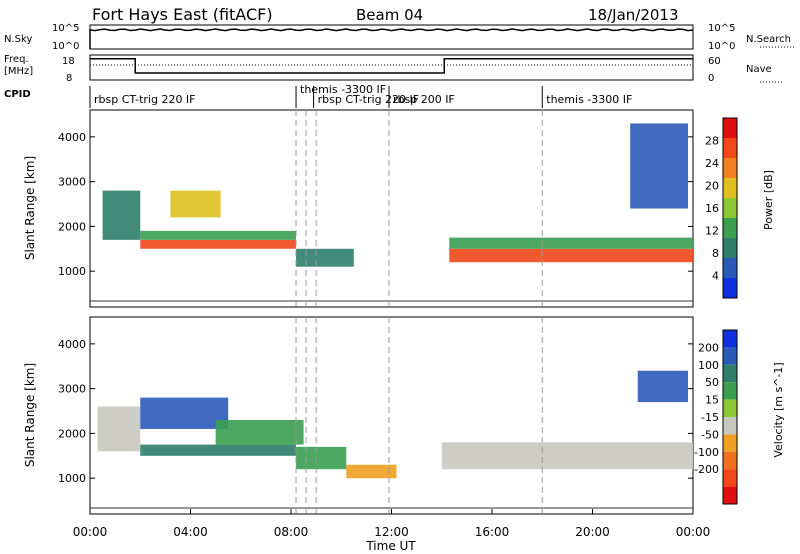 This screenshot has height=554, width=800. What do you see at coordinates (68, 61) in the screenshot?
I see `freq-left-tick-top: 18` at bounding box center [68, 61].